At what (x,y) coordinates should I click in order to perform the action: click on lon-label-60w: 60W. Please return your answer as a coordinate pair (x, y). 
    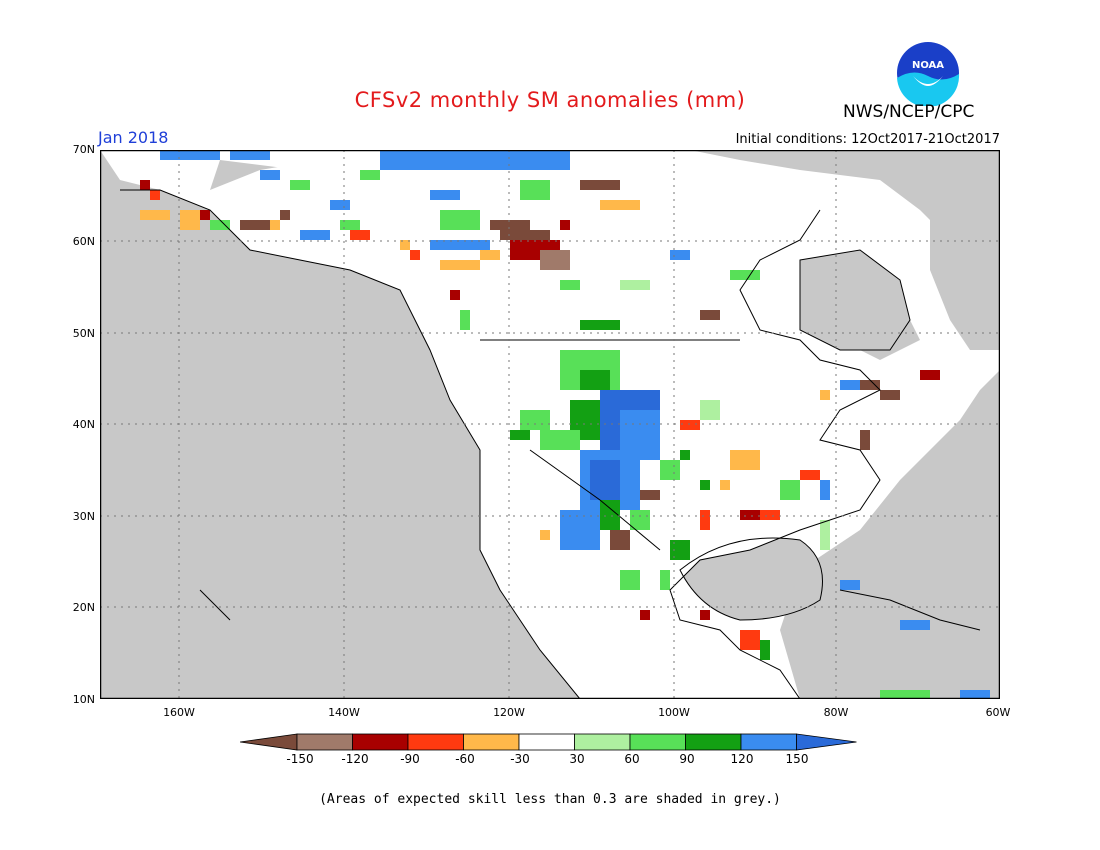
    Looking at the image, I should click on (998, 712).